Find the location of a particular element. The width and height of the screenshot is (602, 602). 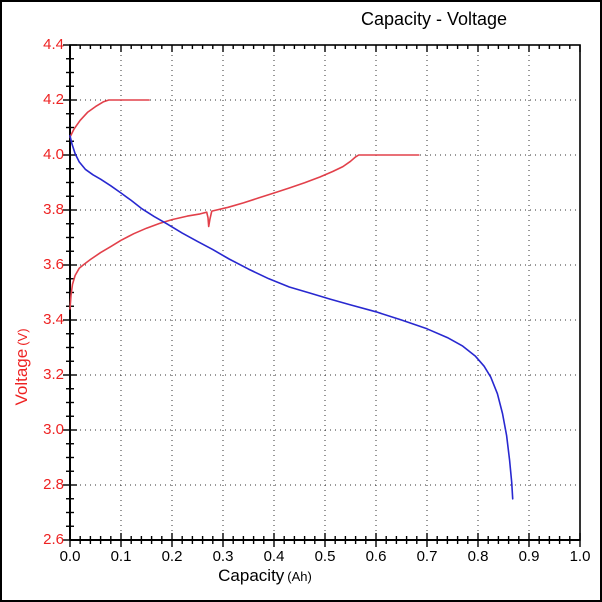

y-tick-label: 2.6 is located at coordinates (53, 539).